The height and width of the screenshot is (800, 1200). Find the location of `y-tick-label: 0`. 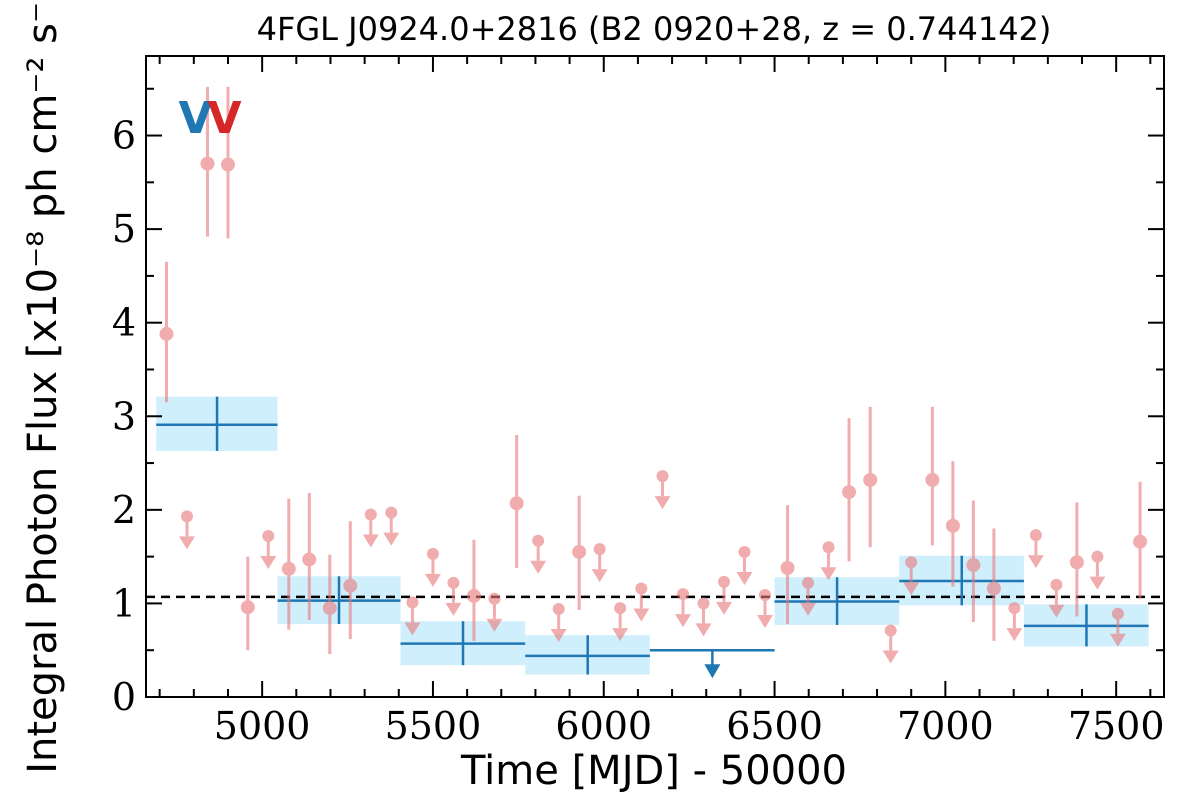

y-tick-label: 0 is located at coordinates (124, 697).